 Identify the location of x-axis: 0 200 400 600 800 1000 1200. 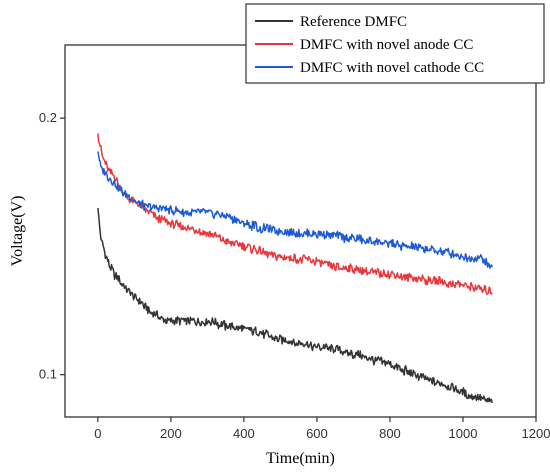
(322, 429).